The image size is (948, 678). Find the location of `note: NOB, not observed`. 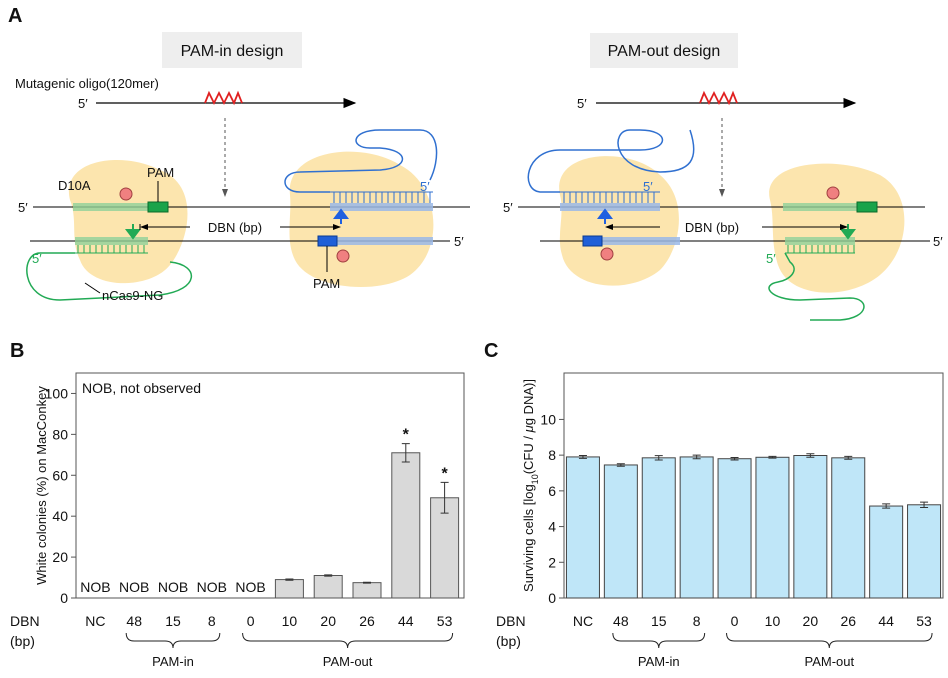

note: NOB, not observed is located at coordinates (141, 388).